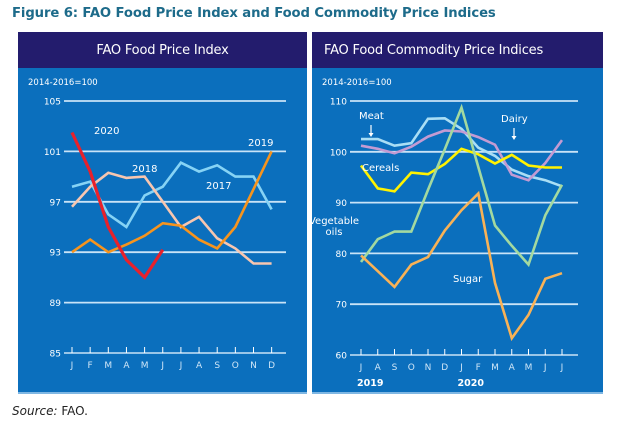  What do you see at coordinates (434, 50) in the screenshot?
I see `chart-title: FAO Food Commodity Price Indices` at bounding box center [434, 50].